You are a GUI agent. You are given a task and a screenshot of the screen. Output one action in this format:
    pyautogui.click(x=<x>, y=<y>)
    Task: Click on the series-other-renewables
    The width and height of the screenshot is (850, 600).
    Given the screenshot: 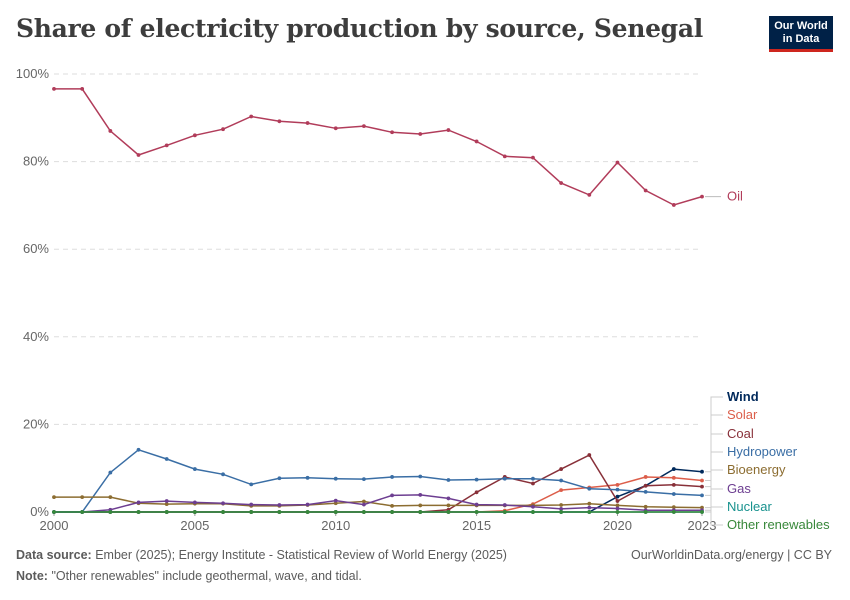 What is the action you would take?
    pyautogui.click(x=378, y=512)
    